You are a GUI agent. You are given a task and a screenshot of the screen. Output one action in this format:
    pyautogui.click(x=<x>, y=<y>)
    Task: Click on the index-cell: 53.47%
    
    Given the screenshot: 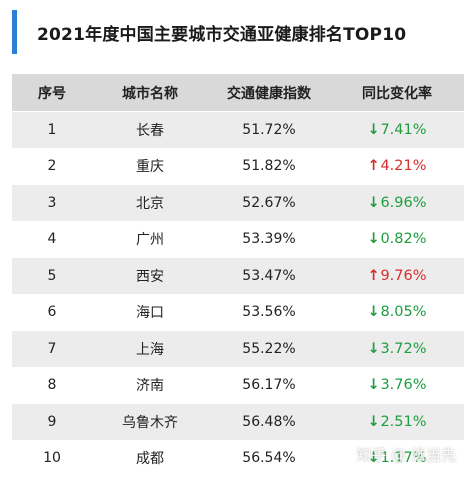 What is the action you would take?
    pyautogui.click(x=269, y=276)
    